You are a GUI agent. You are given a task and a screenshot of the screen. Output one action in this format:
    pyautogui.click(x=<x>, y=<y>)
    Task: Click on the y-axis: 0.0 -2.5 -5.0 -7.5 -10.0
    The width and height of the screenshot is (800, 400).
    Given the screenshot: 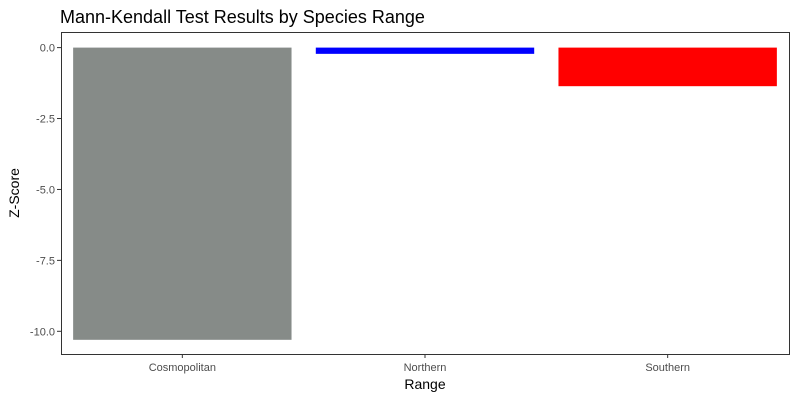 What is the action you would take?
    pyautogui.click(x=45, y=190)
    